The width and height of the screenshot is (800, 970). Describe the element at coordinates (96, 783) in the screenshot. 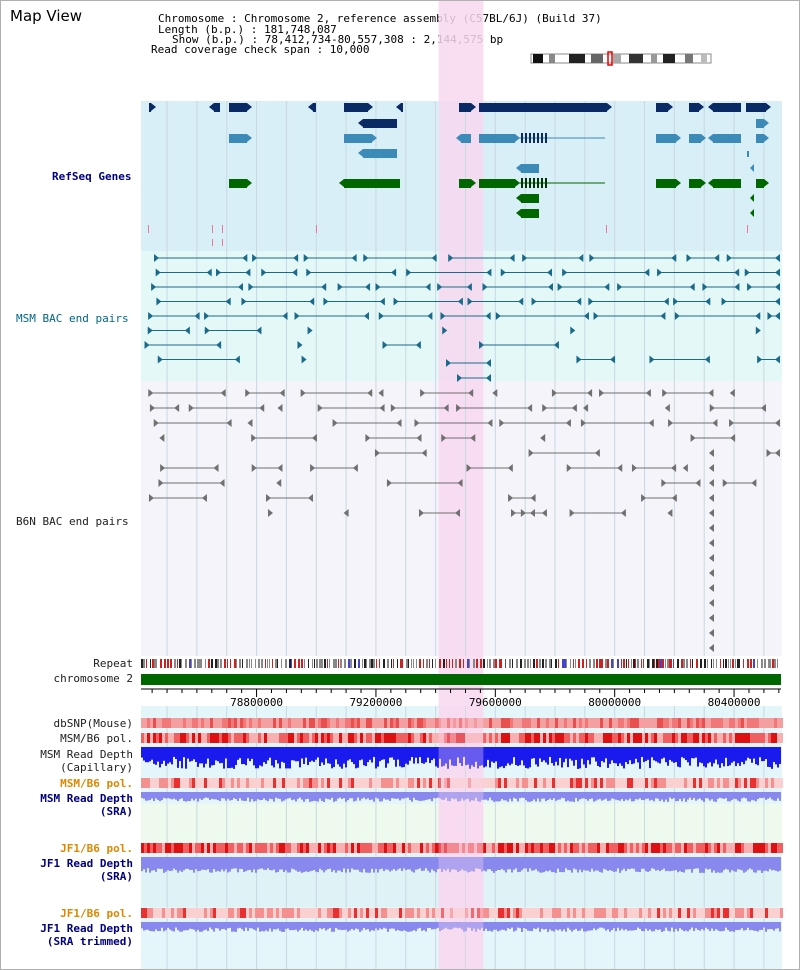

I see `track-label-msm-b6-pol-2: MSM/B6 pol.` at that location.